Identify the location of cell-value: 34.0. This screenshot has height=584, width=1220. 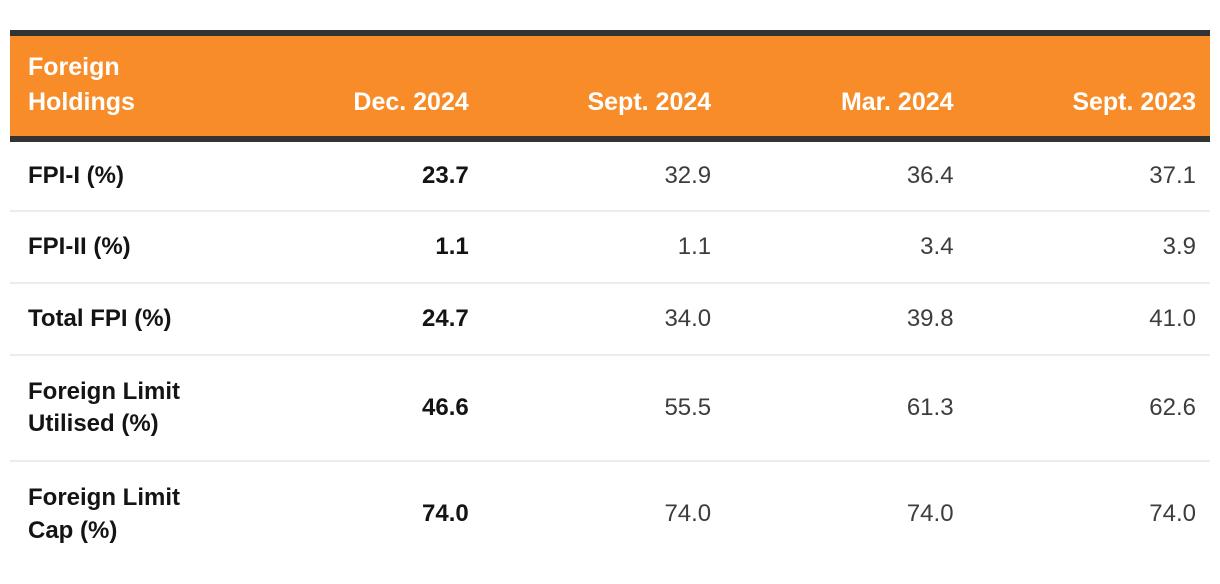
(604, 318).